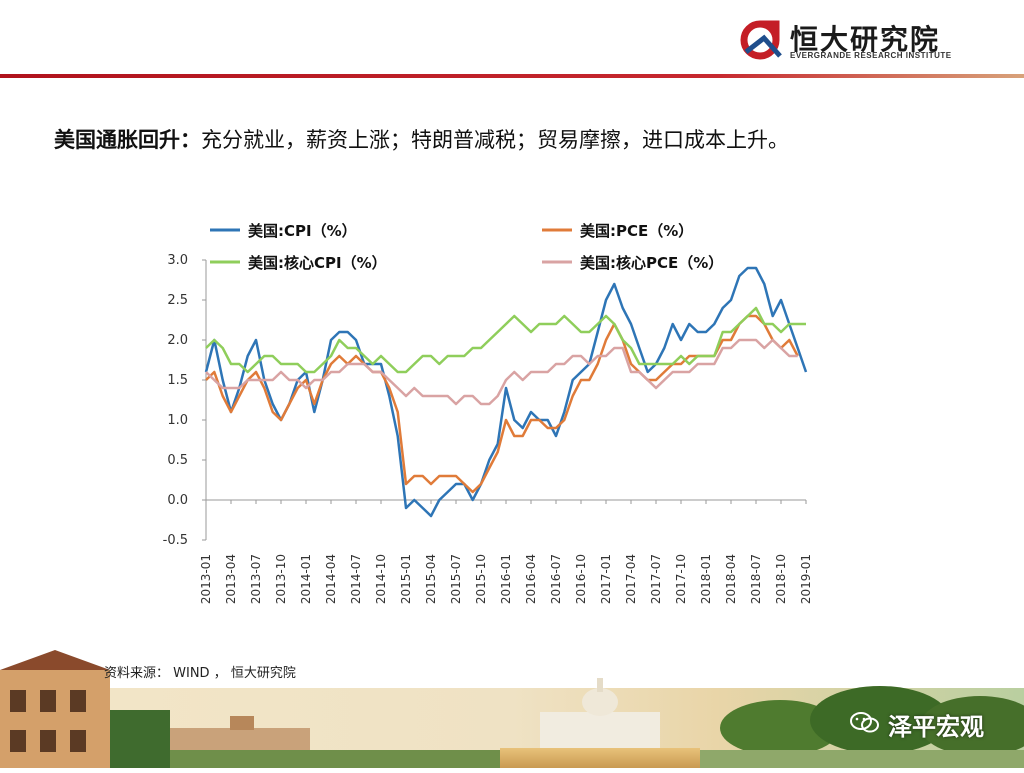  I want to click on page-headline: 美国通胀回升：充分就业，薪资上涨；特朗普减税；贸易摩擦，进口成本上升。, so click(421, 139).